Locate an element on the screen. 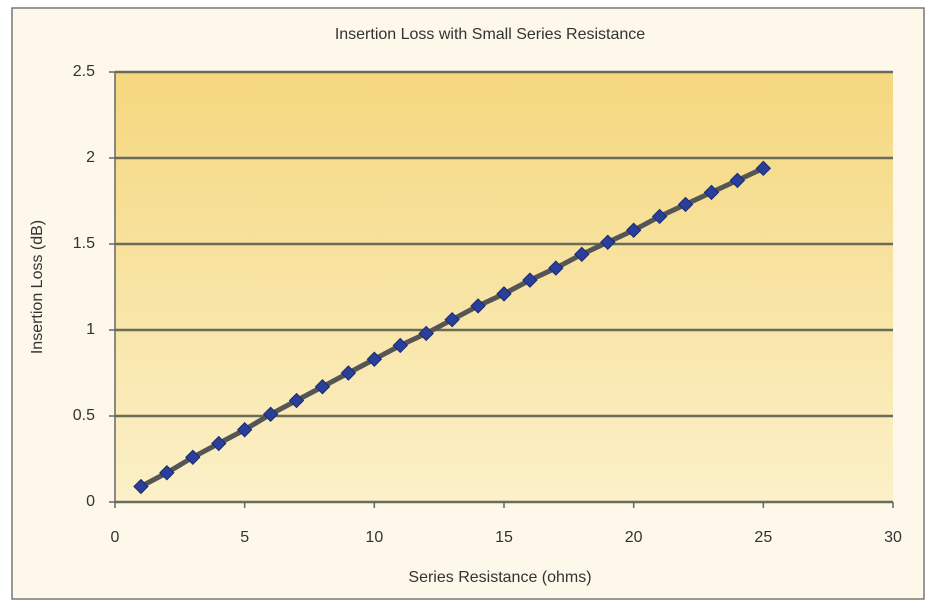 This screenshot has width=937, height=605. x-tick-label: 0 is located at coordinates (115, 537).